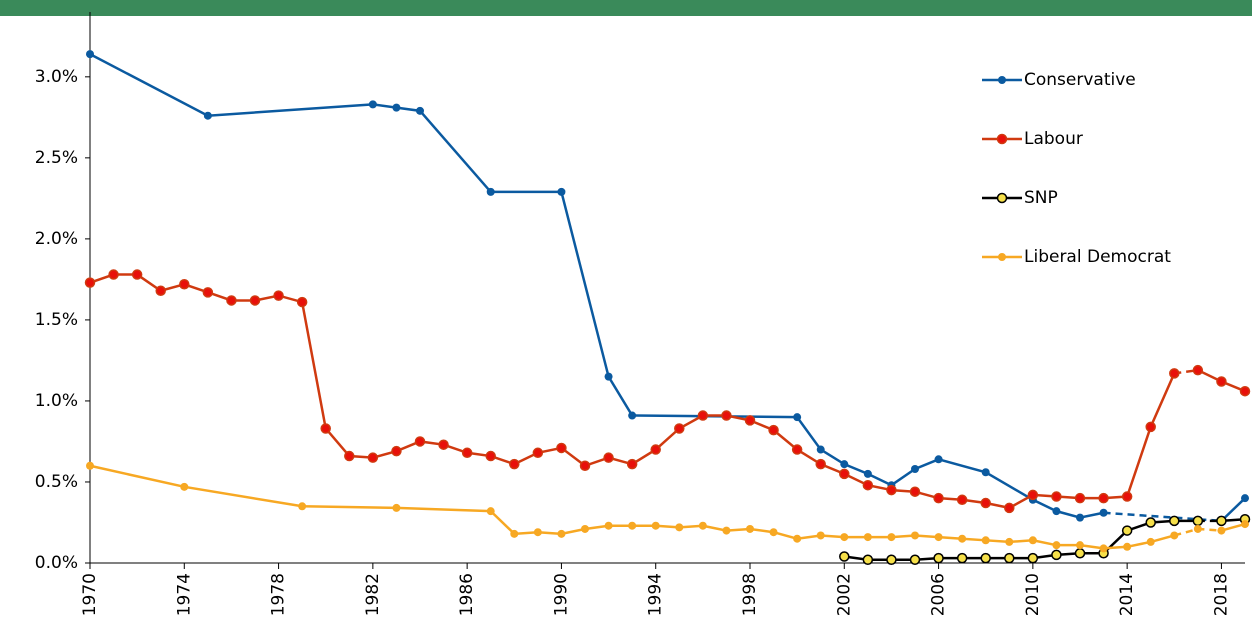 The image size is (1252, 628). I want to click on legend-marker, so click(1002, 257).